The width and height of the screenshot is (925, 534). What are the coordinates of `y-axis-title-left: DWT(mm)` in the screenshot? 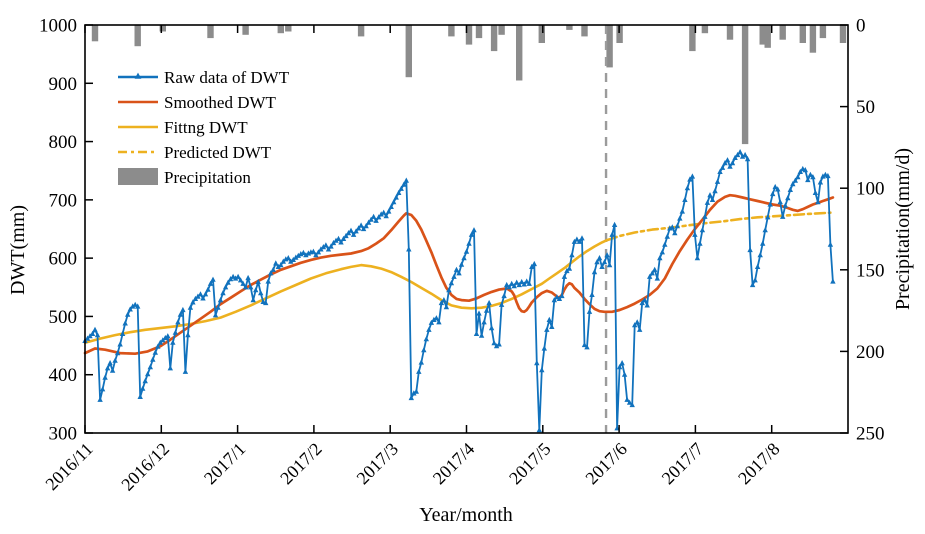 It's located at (18, 250).